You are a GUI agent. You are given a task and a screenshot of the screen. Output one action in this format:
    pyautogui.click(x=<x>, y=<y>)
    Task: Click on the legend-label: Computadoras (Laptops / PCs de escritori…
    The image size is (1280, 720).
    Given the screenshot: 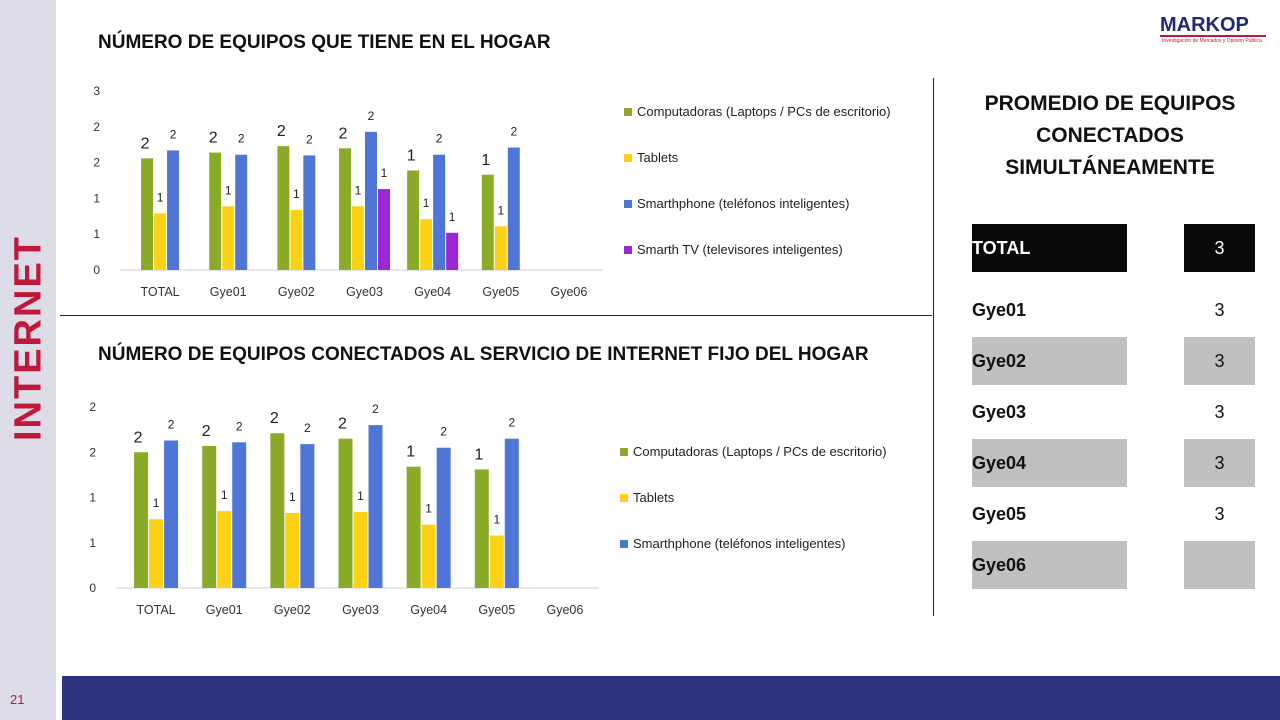 What is the action you would take?
    pyautogui.click(x=764, y=111)
    